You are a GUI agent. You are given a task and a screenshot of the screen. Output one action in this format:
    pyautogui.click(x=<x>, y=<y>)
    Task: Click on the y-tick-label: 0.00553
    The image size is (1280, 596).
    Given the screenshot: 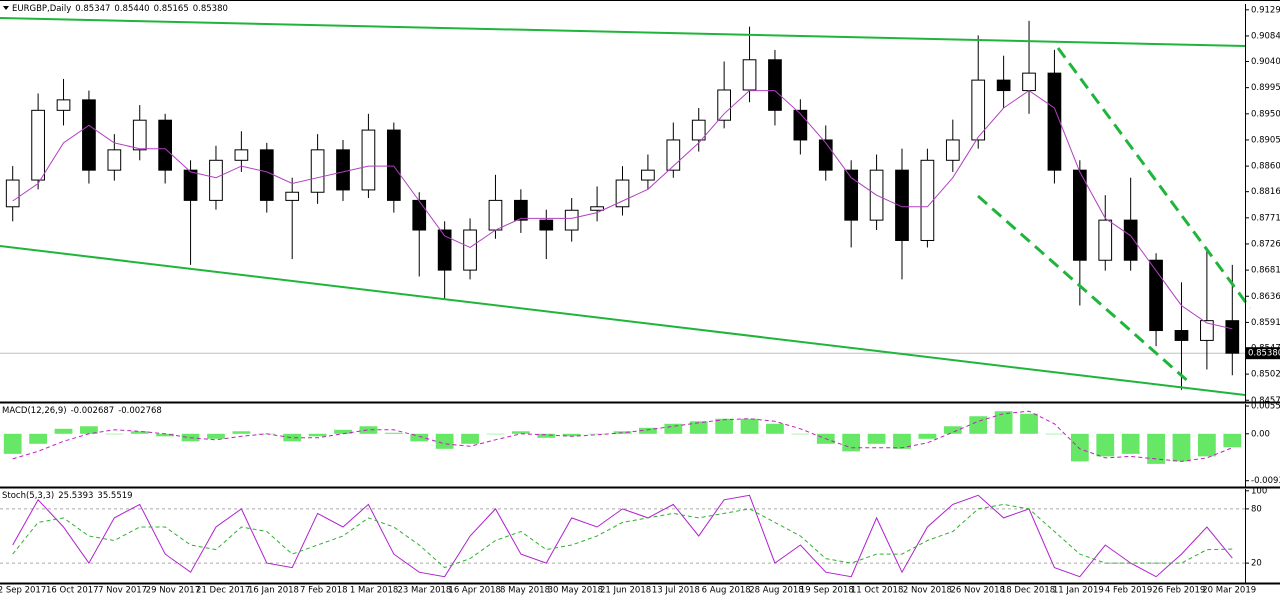 What is the action you would take?
    pyautogui.click(x=1265, y=407)
    